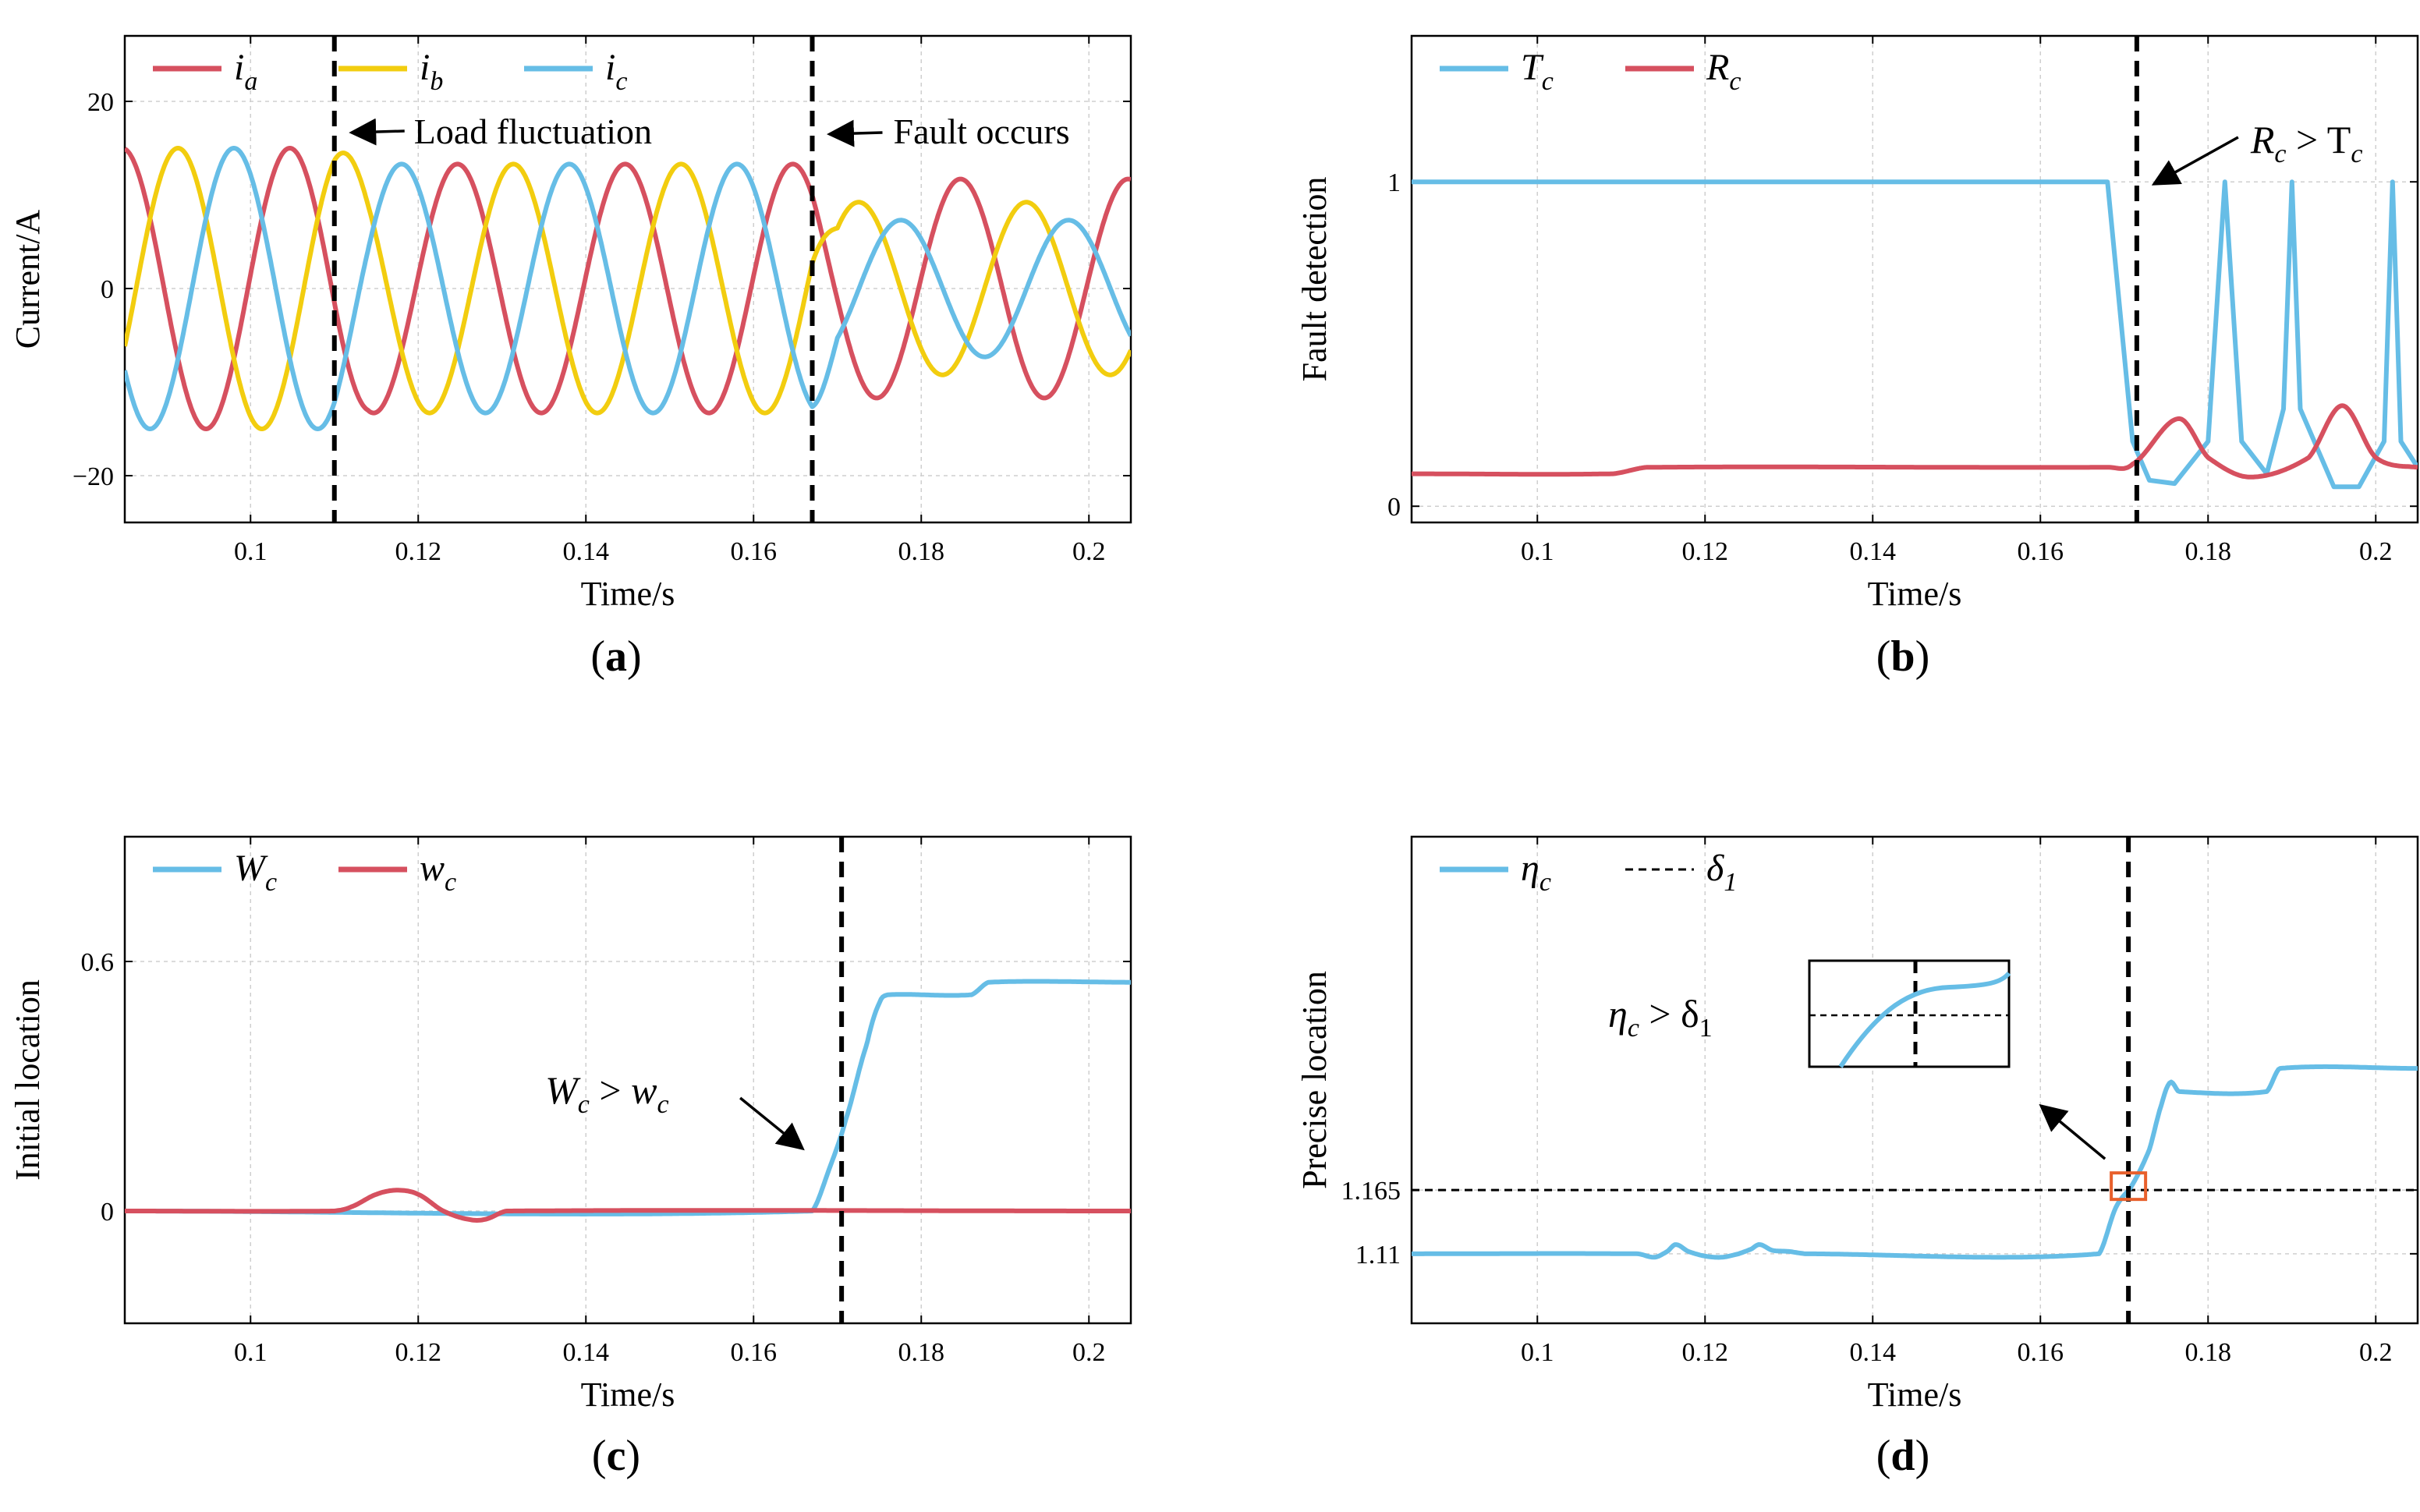 This screenshot has height=1512, width=2420. Describe the element at coordinates (1902, 656) in the screenshot. I see `panel-caption: (b)` at that location.